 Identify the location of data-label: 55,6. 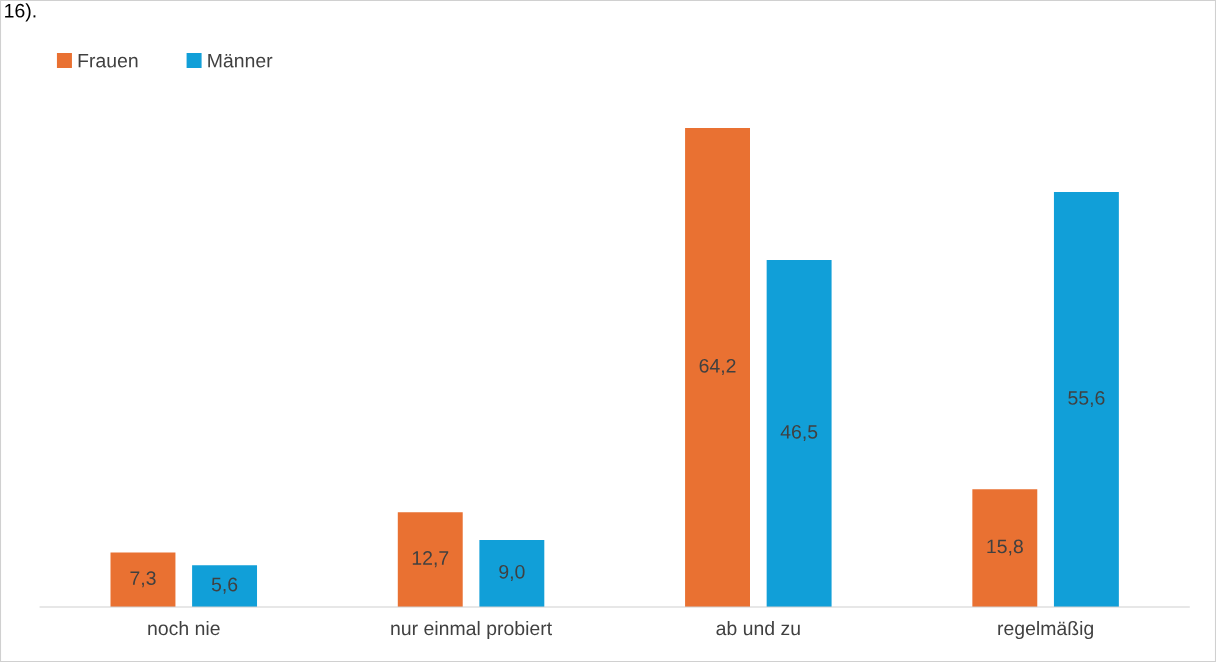
(1086, 399).